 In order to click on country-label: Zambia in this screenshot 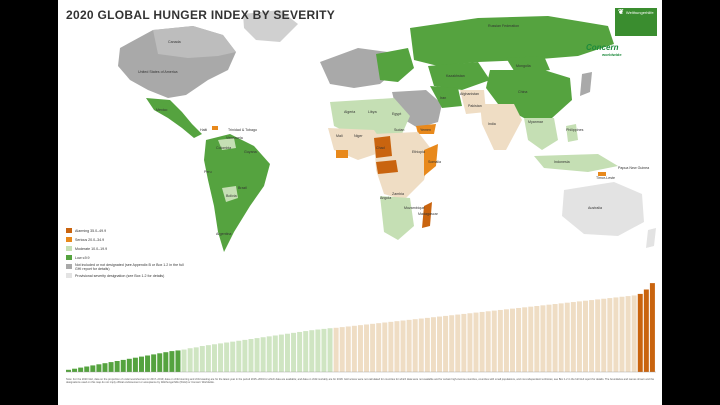, I will do `click(398, 194)`.